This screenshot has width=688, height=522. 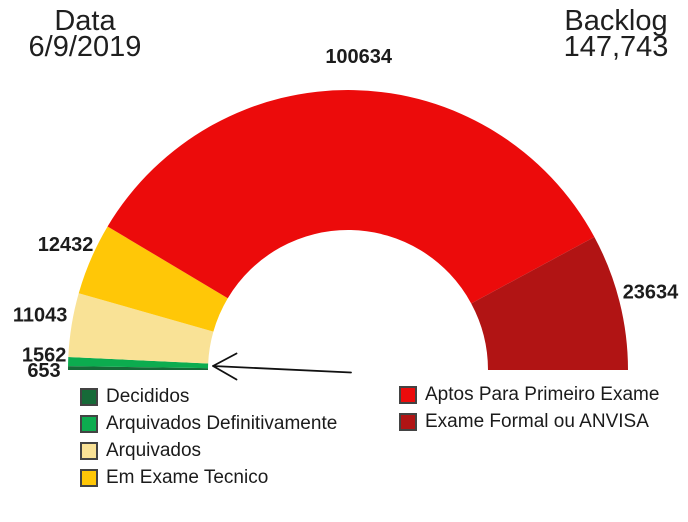 What do you see at coordinates (282, 366) in the screenshot?
I see `annotation-arrow` at bounding box center [282, 366].